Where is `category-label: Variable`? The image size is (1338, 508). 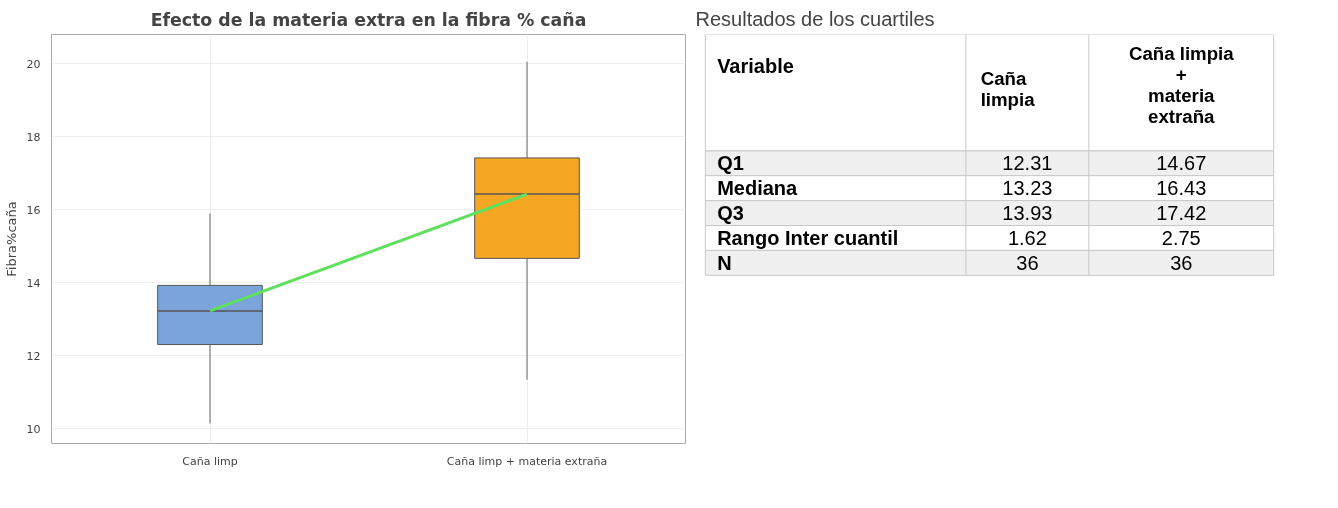
category-label: Variable is located at coordinates (755, 66).